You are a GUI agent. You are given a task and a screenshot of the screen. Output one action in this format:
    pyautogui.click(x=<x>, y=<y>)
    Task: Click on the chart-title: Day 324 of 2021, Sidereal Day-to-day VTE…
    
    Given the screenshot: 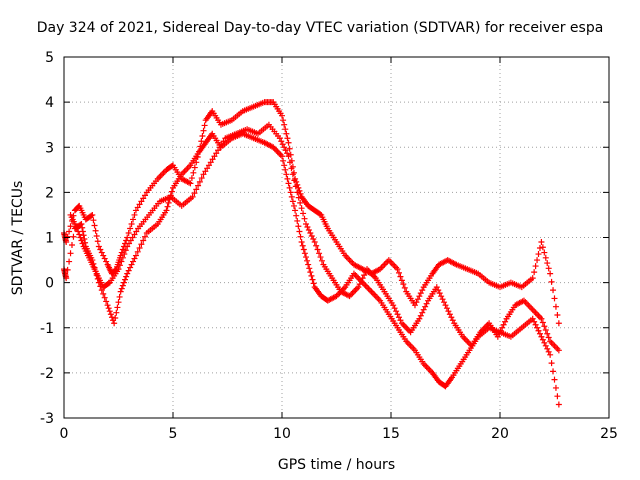 What is the action you would take?
    pyautogui.click(x=320, y=28)
    